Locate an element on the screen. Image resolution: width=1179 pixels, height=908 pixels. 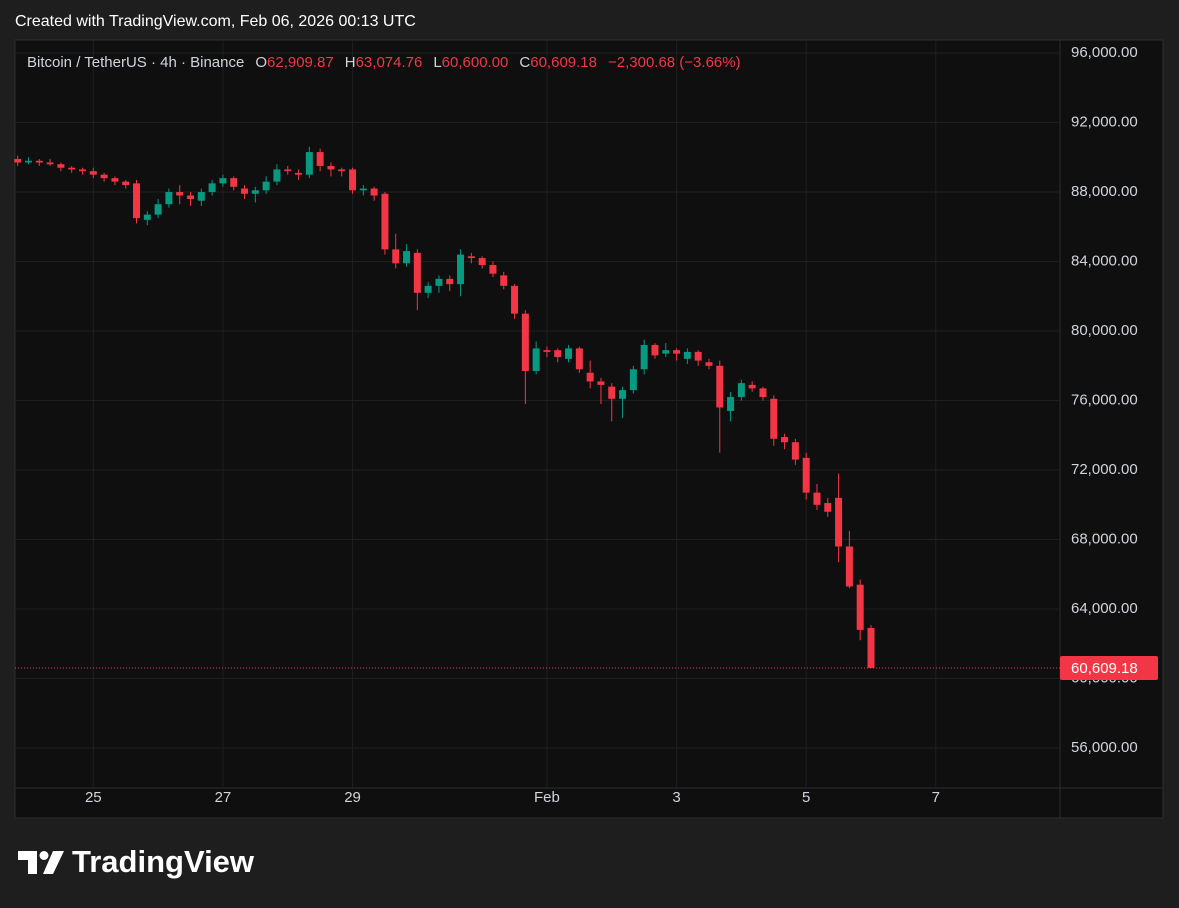
legend-change: −2,300.68 (−3.66%) is located at coordinates (674, 62).